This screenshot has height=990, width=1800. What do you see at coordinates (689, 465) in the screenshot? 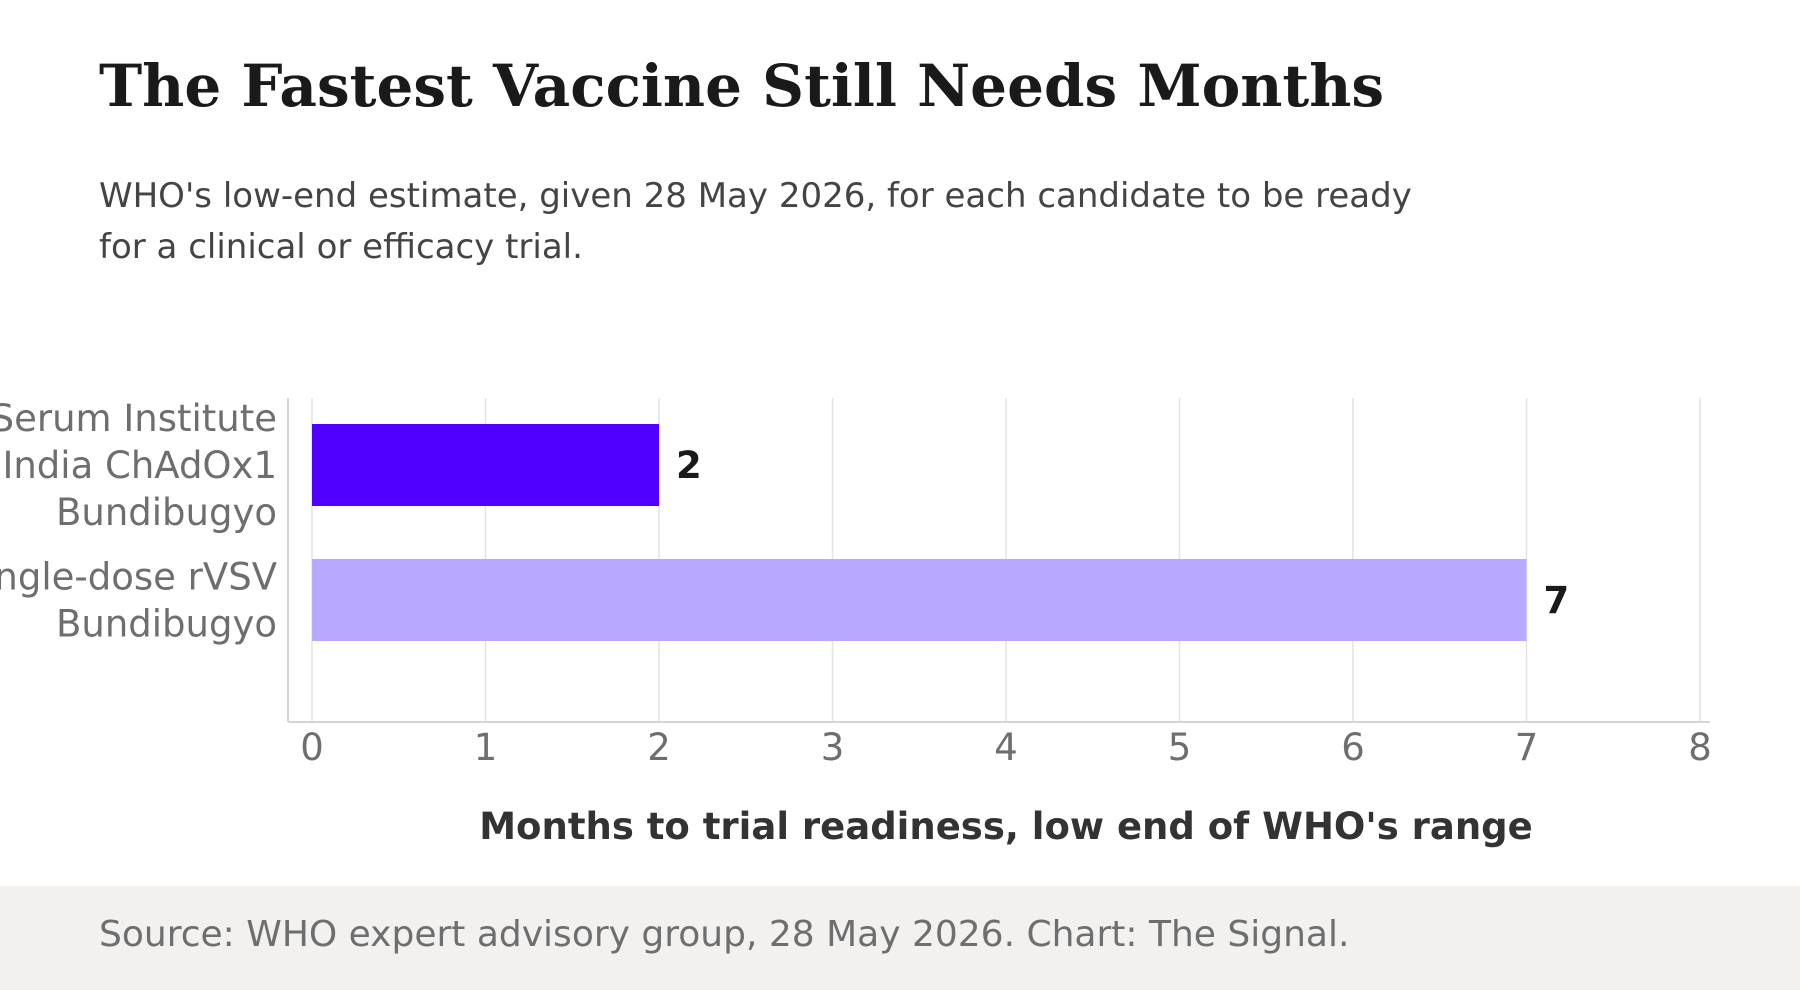
I see `bar-value-label: 2` at bounding box center [689, 465].